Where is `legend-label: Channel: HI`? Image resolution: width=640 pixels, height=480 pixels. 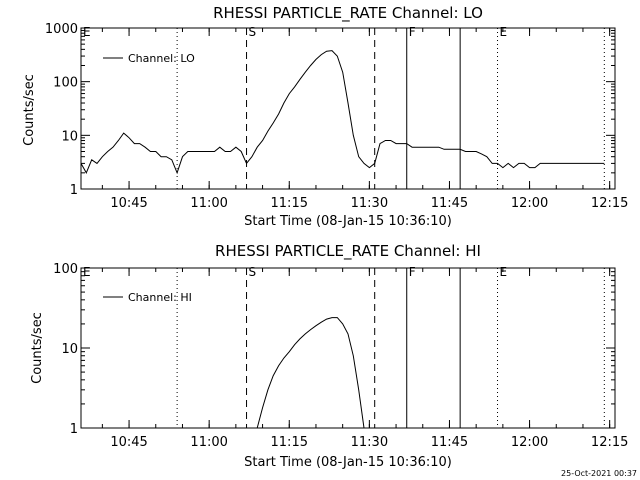
legend-label: Channel: HI is located at coordinates (160, 297).